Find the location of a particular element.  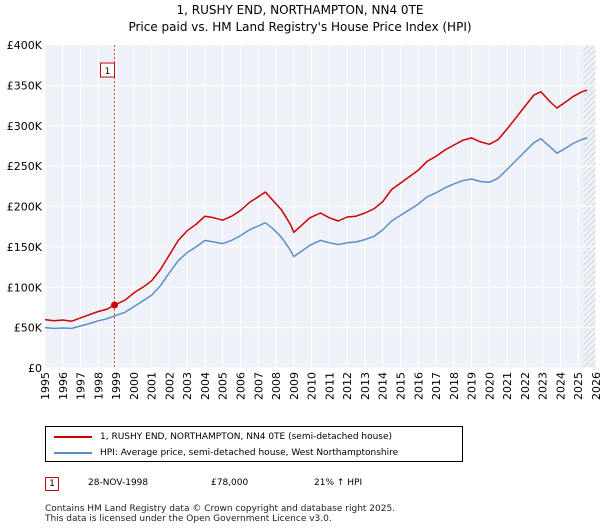

y-tick-label: £200K is located at coordinates (25, 207).